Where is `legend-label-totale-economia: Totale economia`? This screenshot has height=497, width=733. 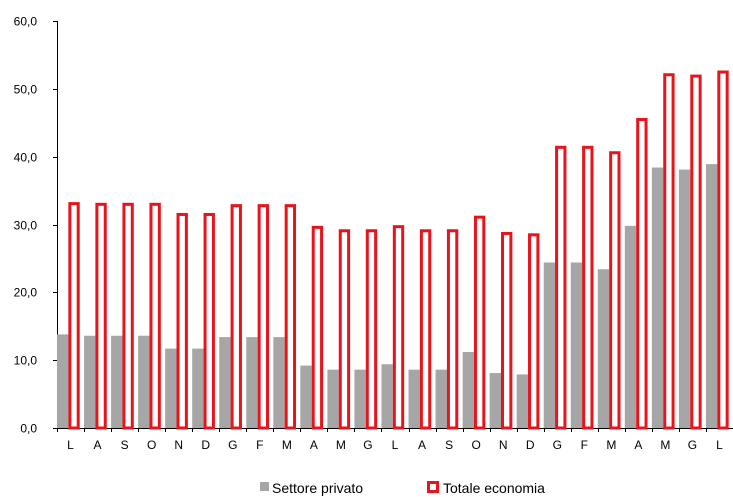 legend-label-totale-economia: Totale economia is located at coordinates (494, 488).